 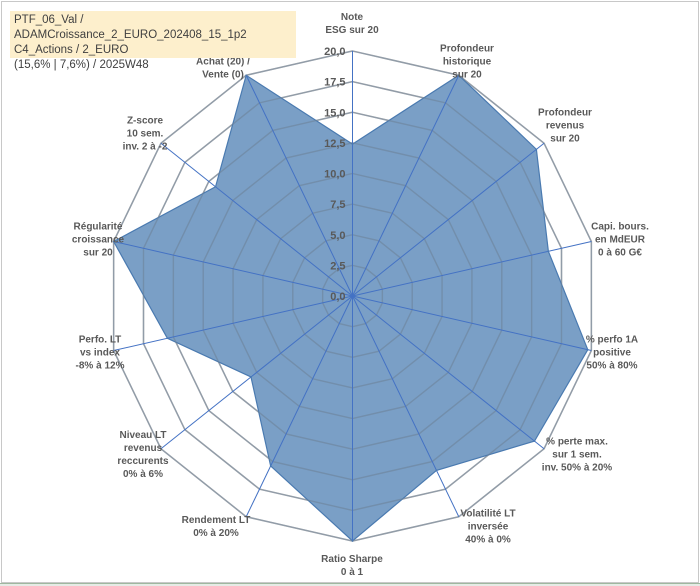 I want to click on axis-label-line: 50% à 80%, so click(x=612, y=366).